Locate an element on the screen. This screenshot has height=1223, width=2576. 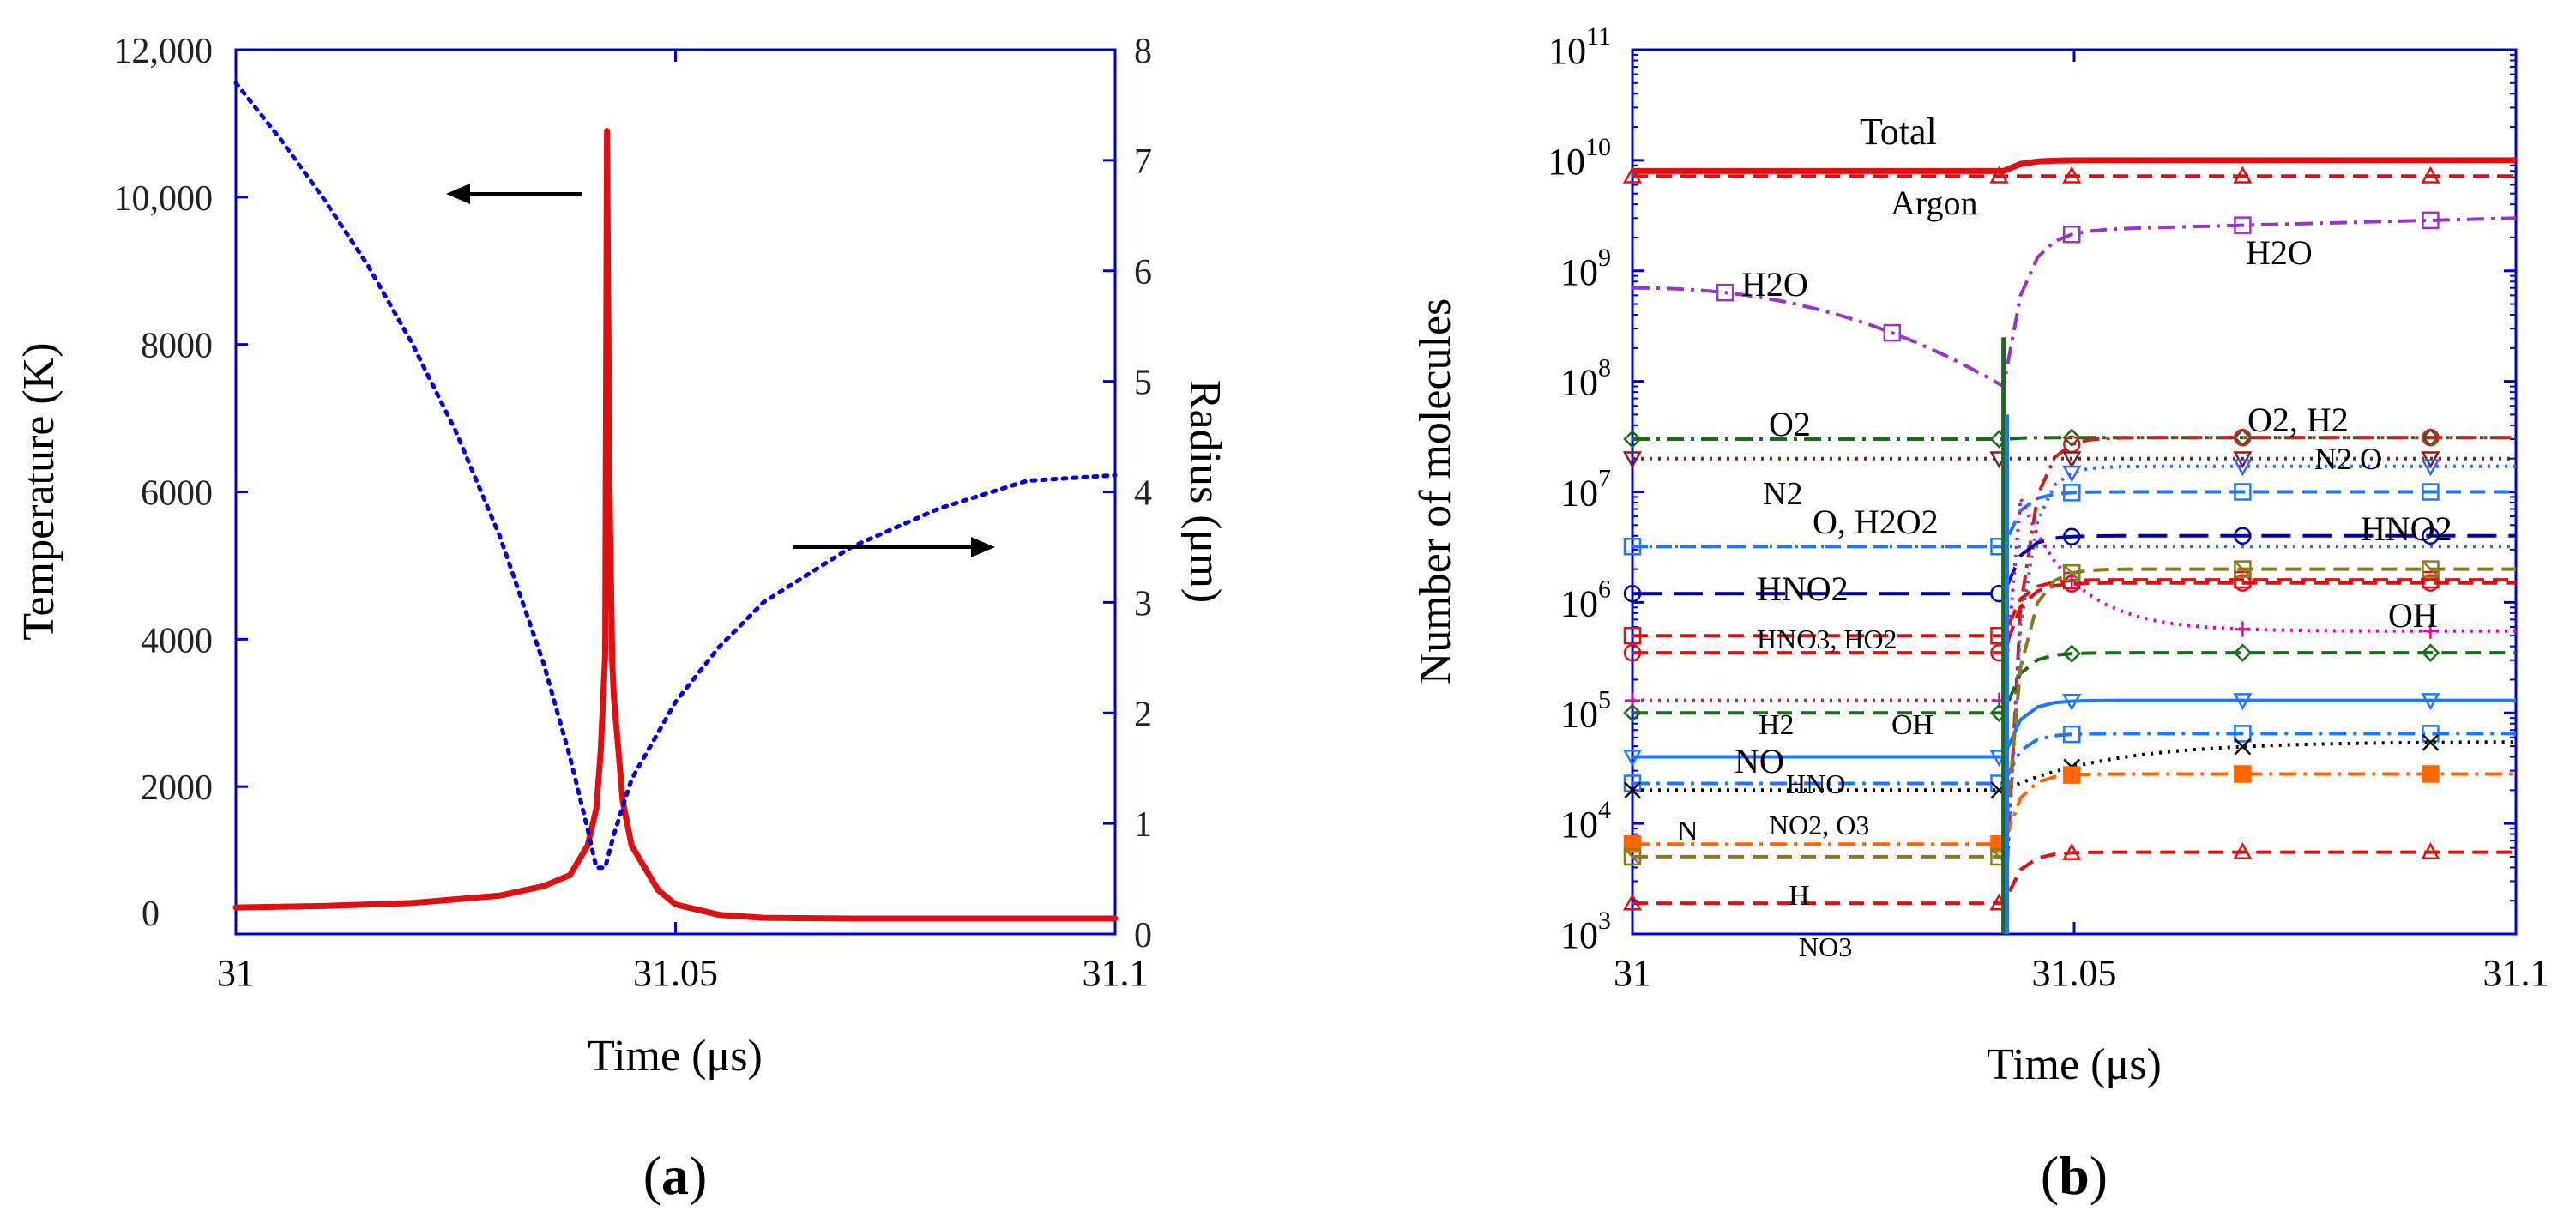
panel-b-line-n is located at coordinates (2074, 809).